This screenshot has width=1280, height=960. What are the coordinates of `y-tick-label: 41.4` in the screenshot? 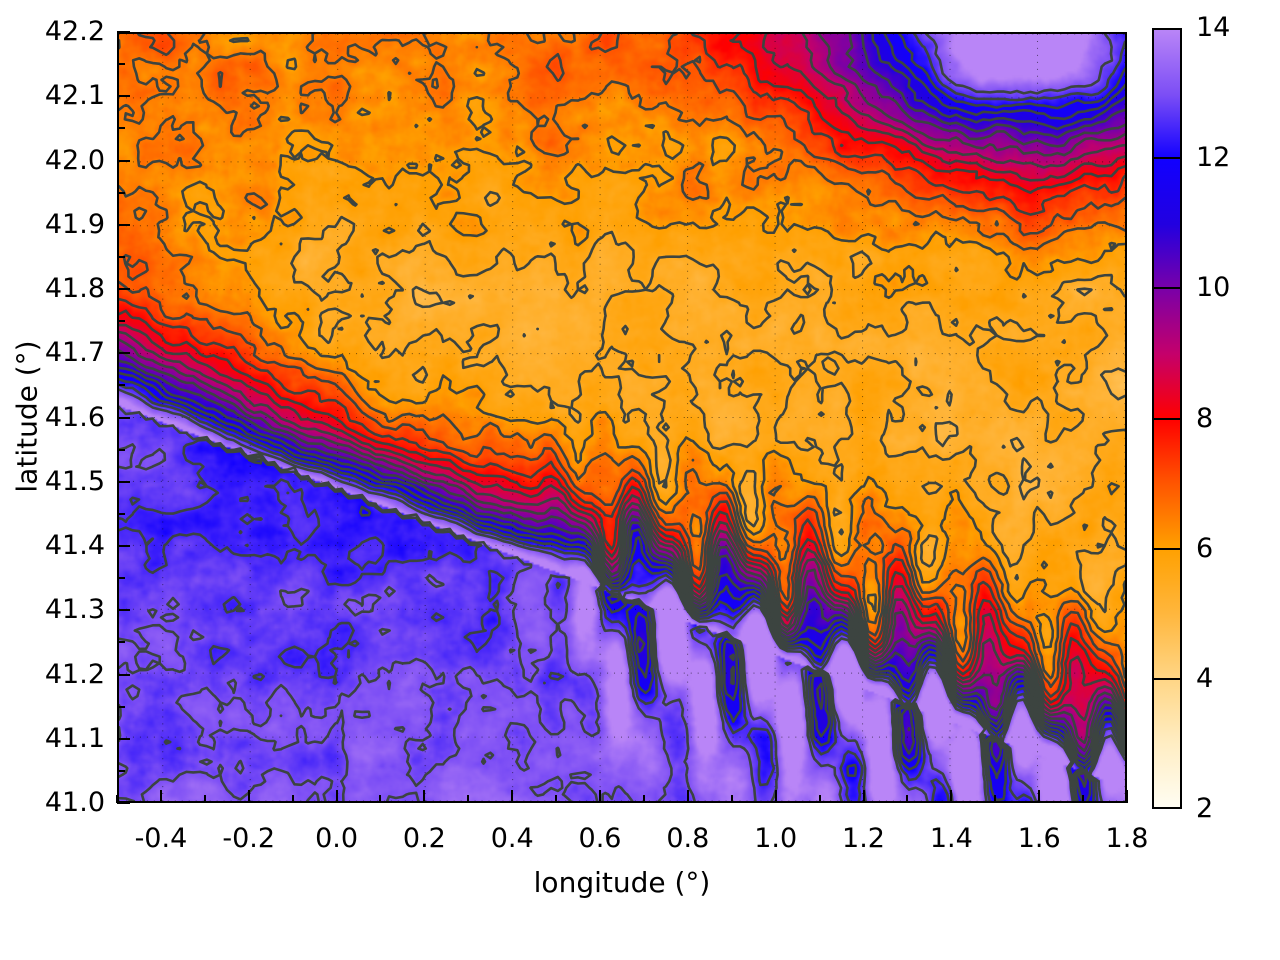 It's located at (74, 545).